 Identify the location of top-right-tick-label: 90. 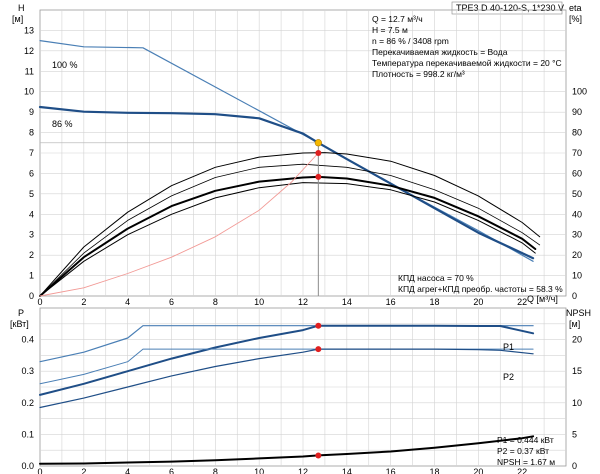
(577, 112).